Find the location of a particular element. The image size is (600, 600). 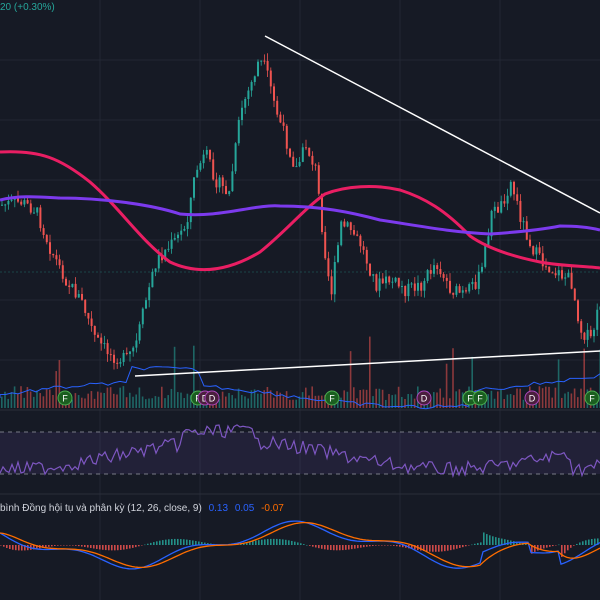

macd-pane is located at coordinates (300, 545).